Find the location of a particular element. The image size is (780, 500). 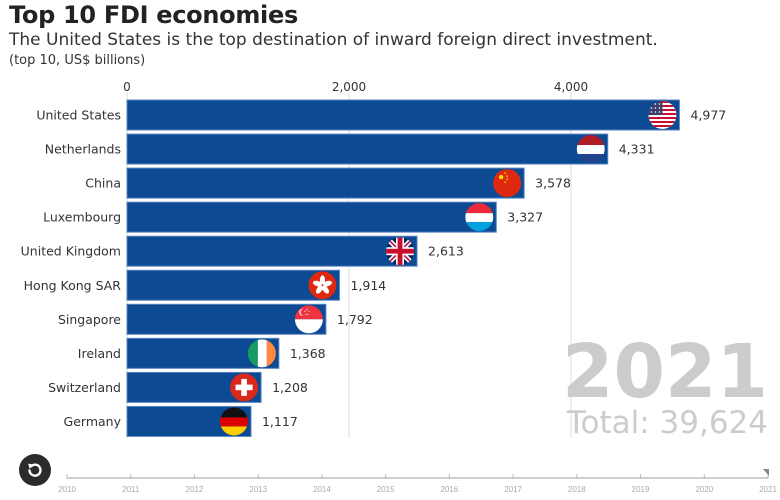

switzerland-flag-icon is located at coordinates (244, 387).